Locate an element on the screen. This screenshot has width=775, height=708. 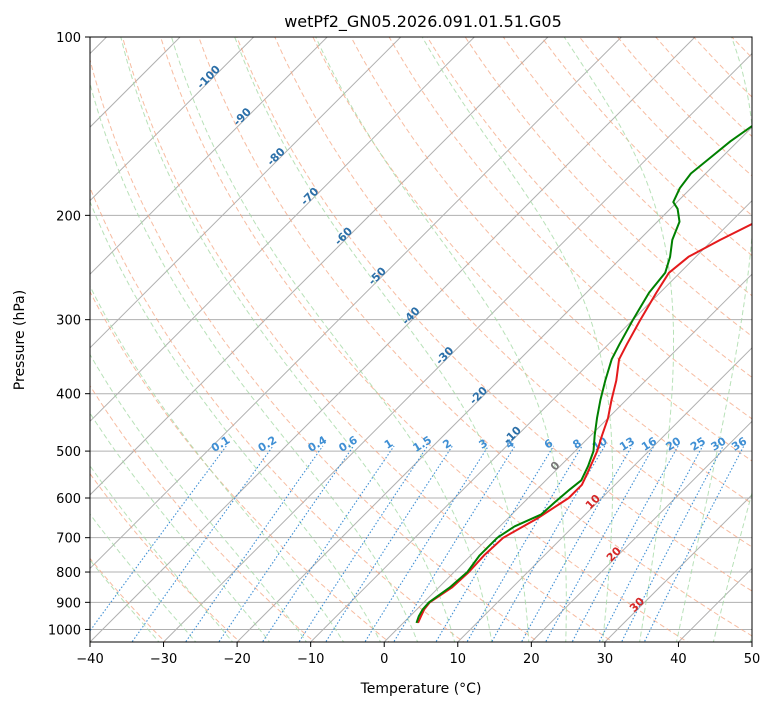
y-tick-label: 500 is located at coordinates (68, 452).